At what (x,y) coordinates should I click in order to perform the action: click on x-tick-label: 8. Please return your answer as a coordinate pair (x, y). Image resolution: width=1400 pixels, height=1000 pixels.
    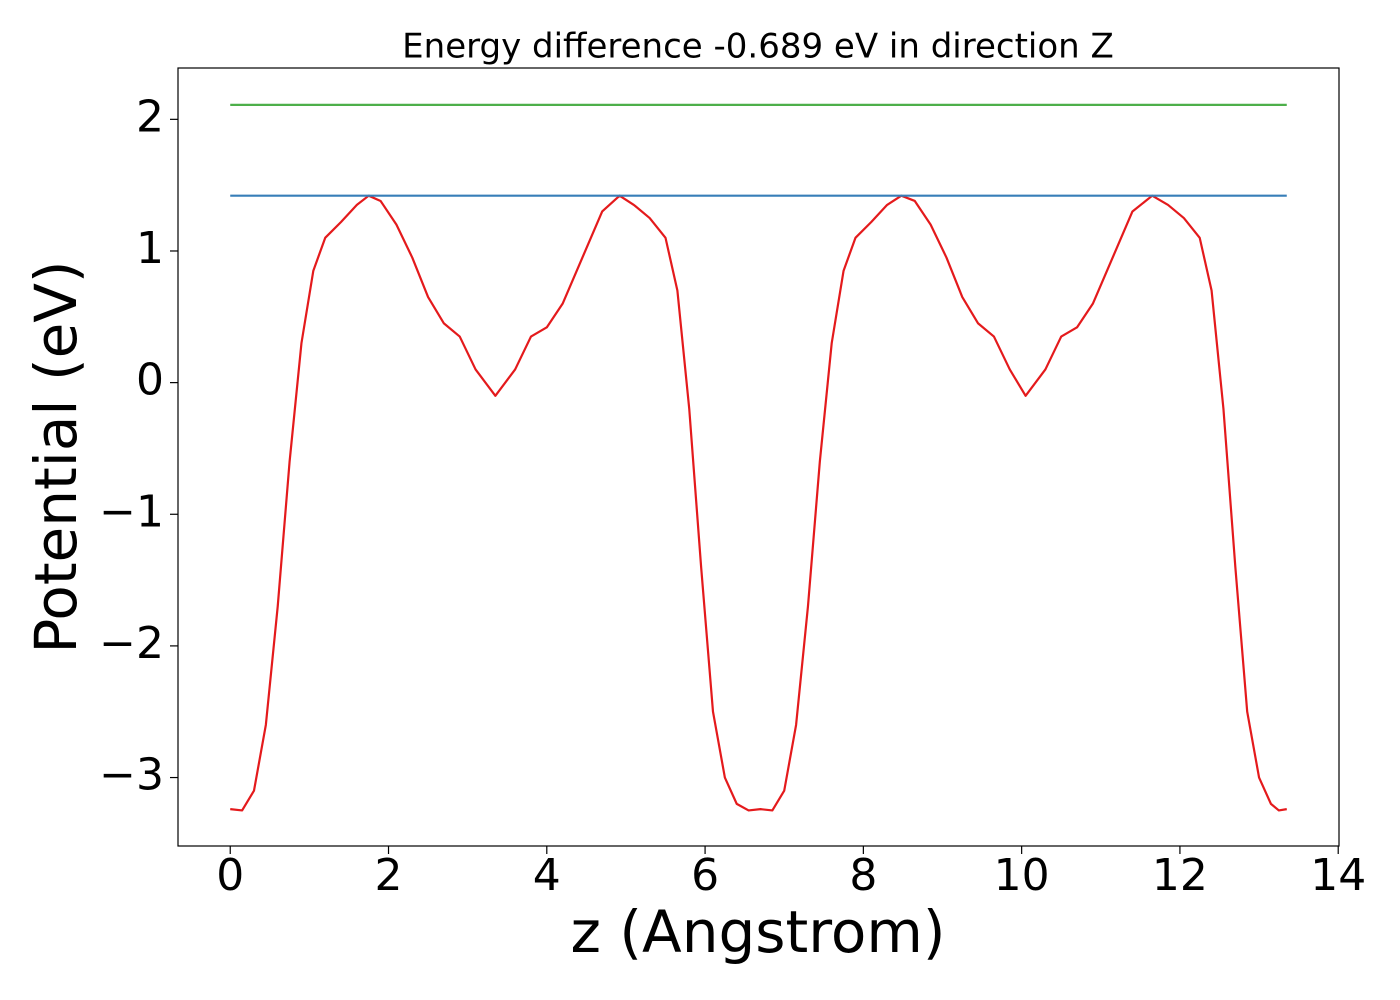
    Looking at the image, I should click on (863, 875).